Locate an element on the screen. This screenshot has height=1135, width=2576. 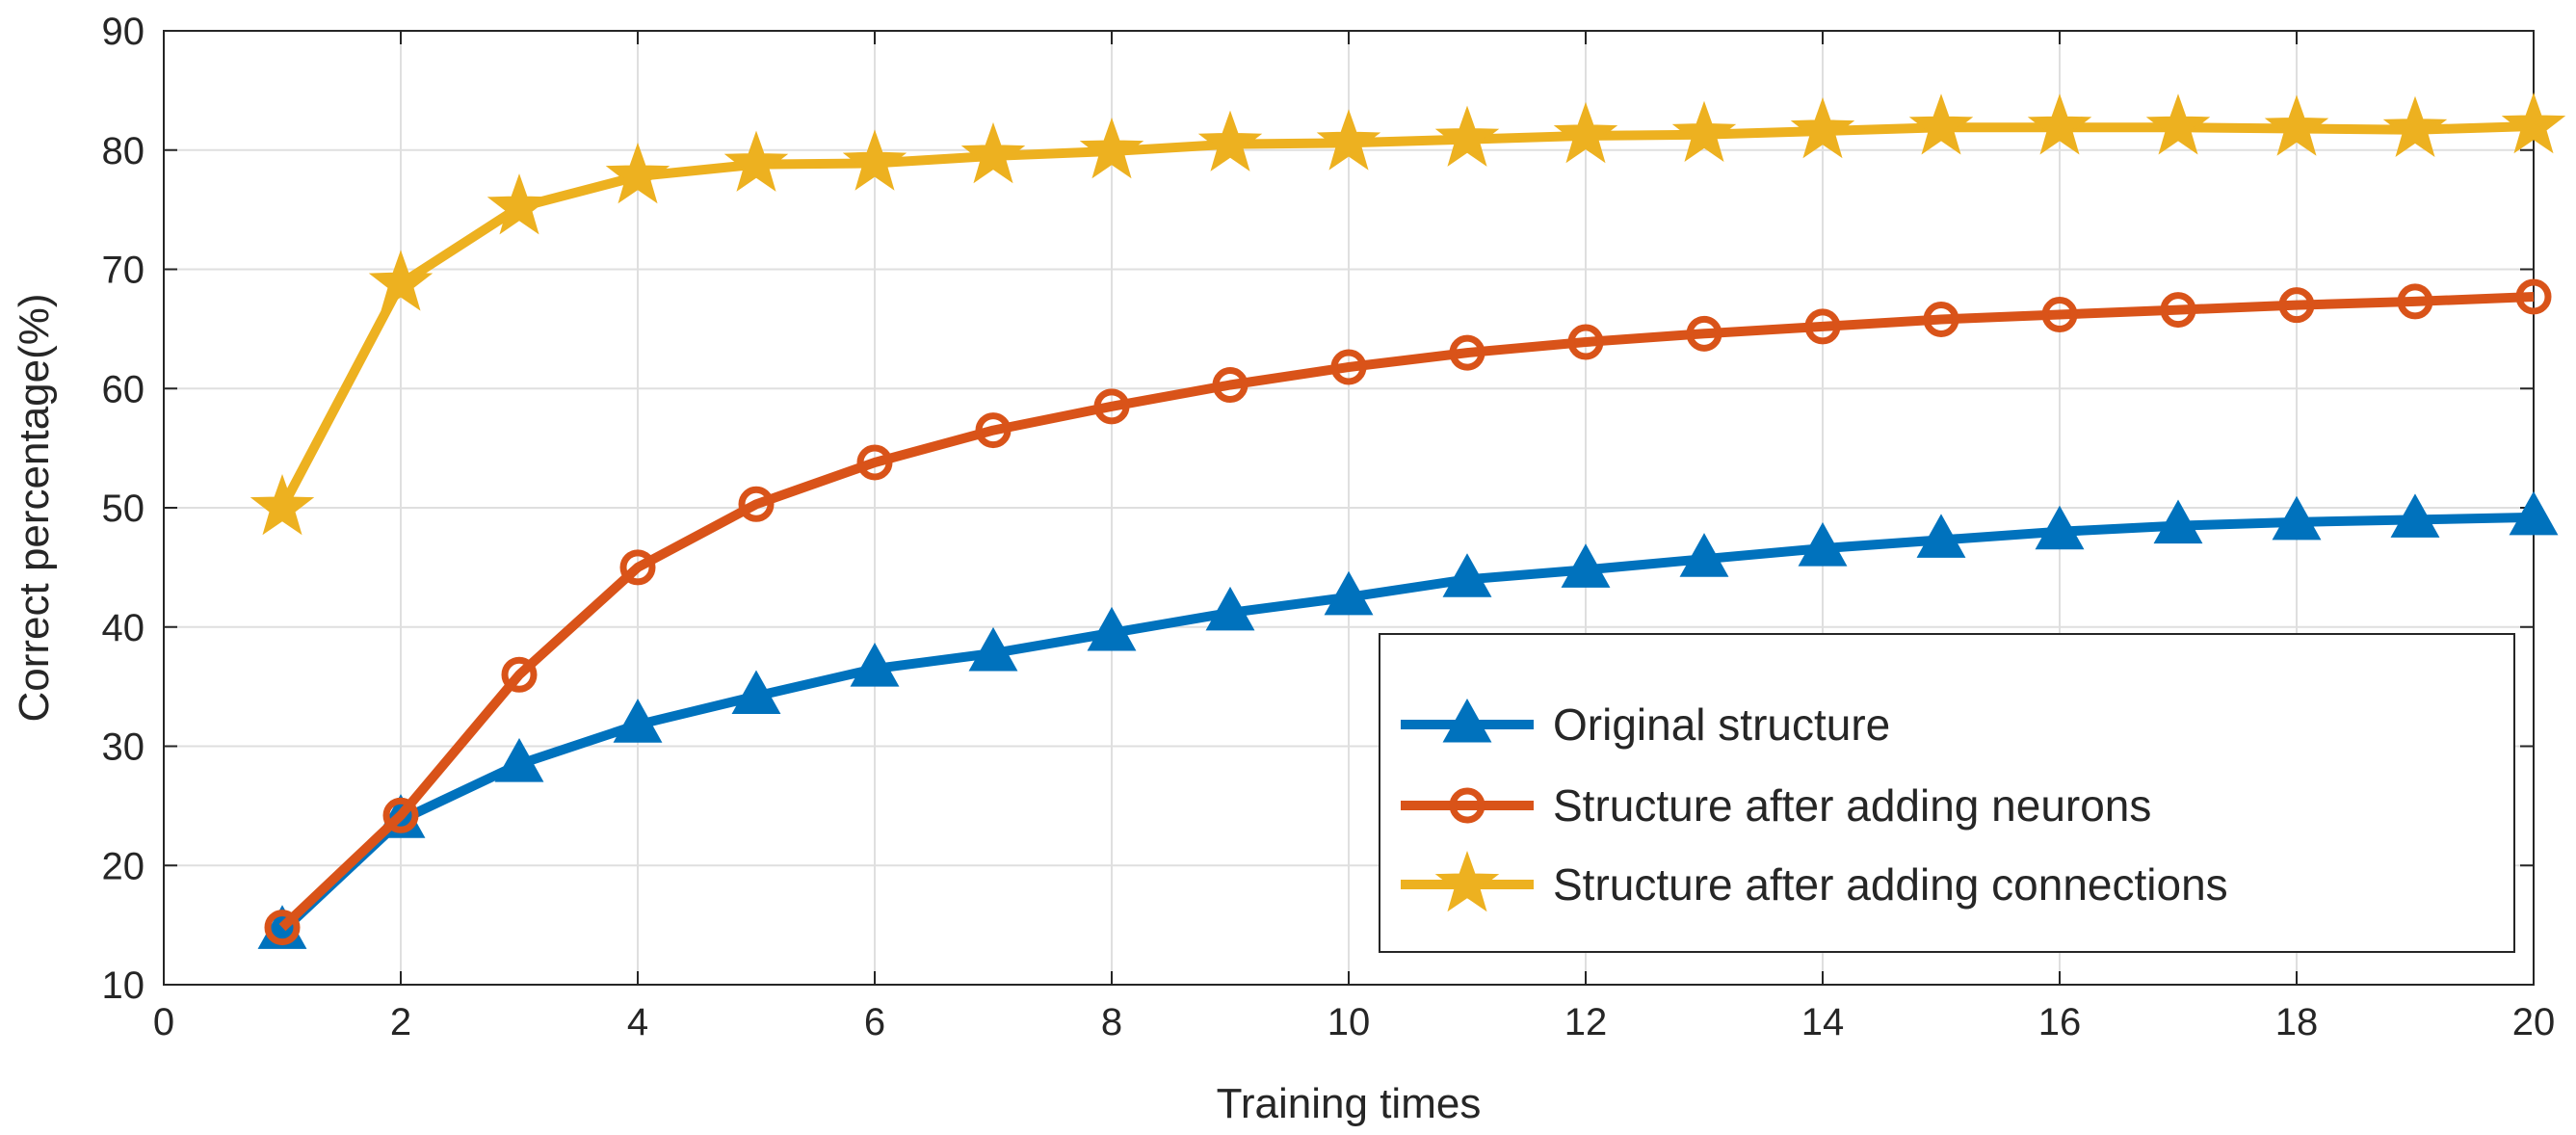
y-tick-label: 70 is located at coordinates (124, 271).